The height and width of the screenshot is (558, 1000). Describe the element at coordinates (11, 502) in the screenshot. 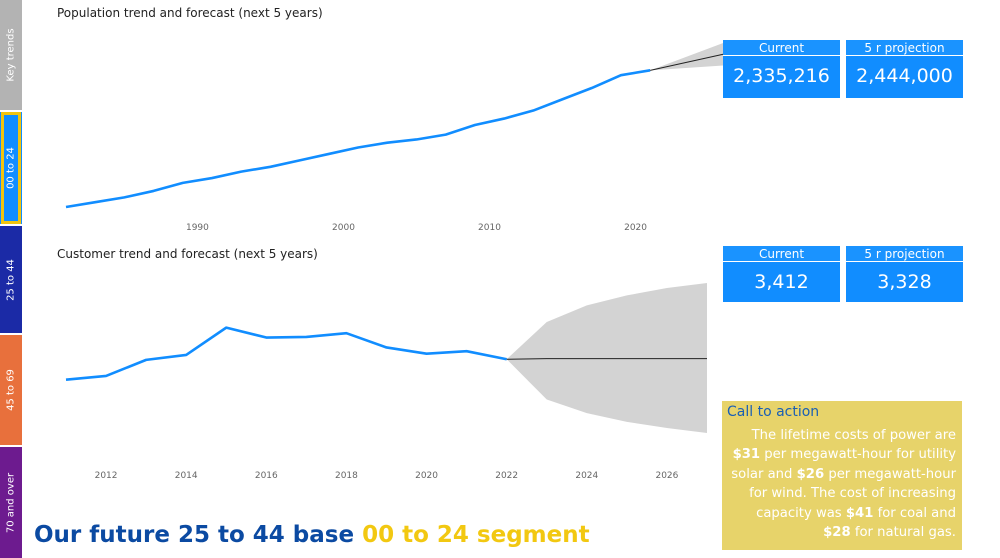

I see `tab-70-and-over: 70 and over` at that location.